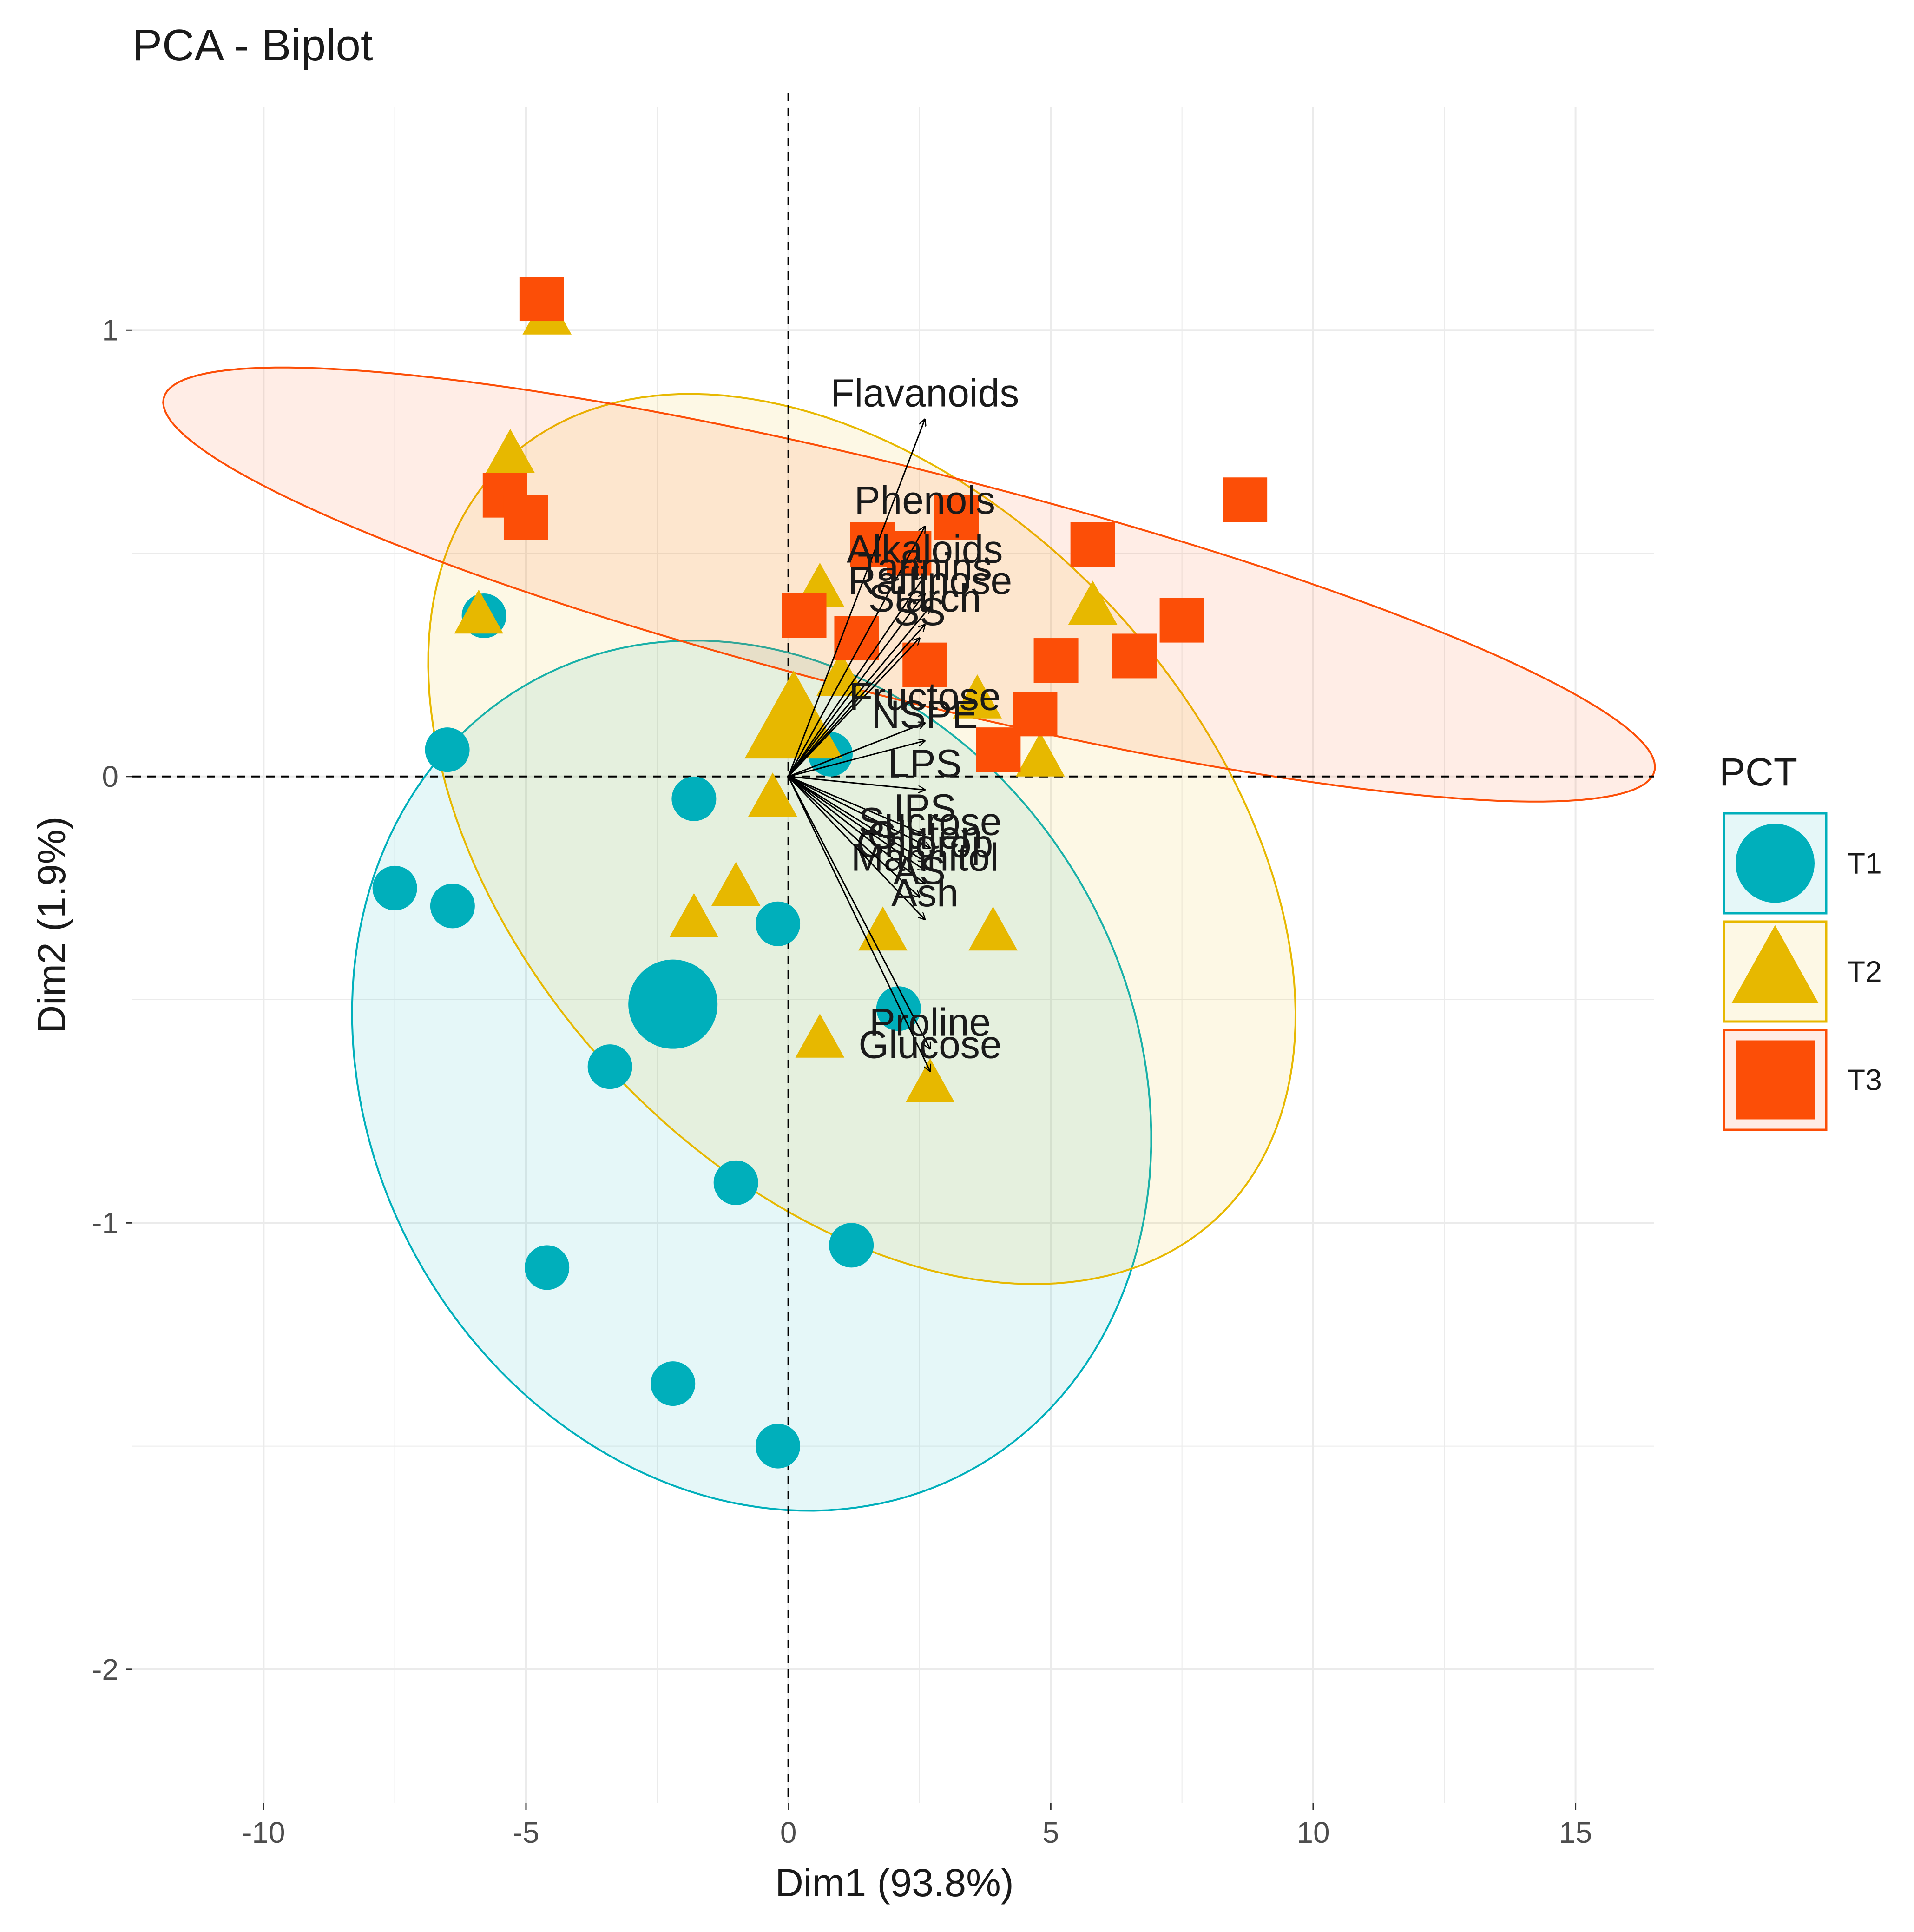  I want to click on variable-label: IPS, so click(925, 808).